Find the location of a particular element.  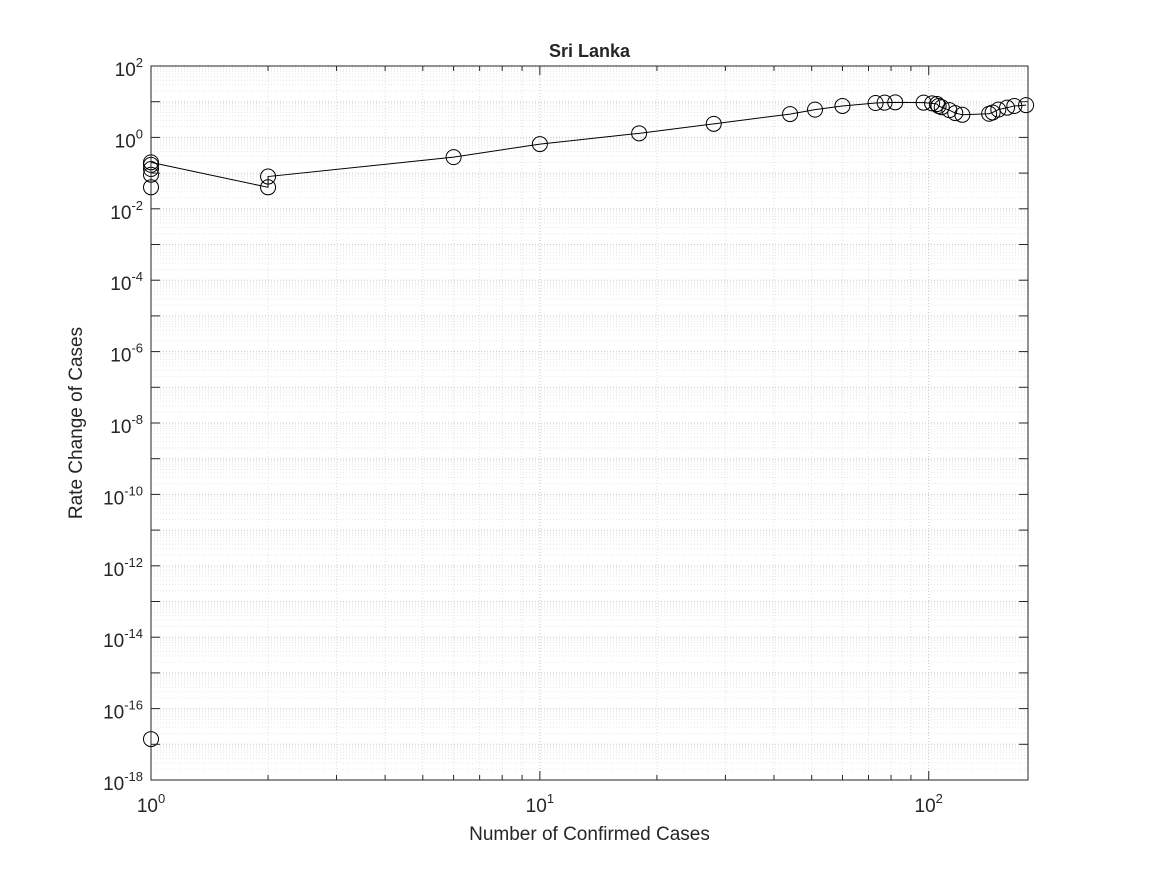

x-tick-labels: 10⁰ 10¹ 10² is located at coordinates (540, 804).